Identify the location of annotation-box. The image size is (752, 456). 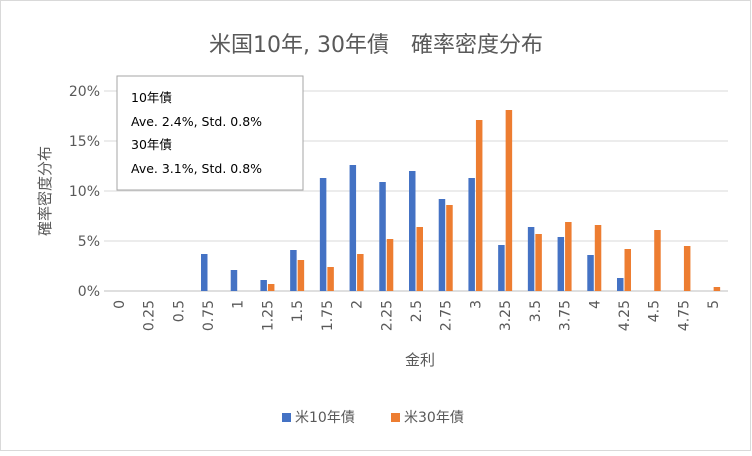
(210, 133).